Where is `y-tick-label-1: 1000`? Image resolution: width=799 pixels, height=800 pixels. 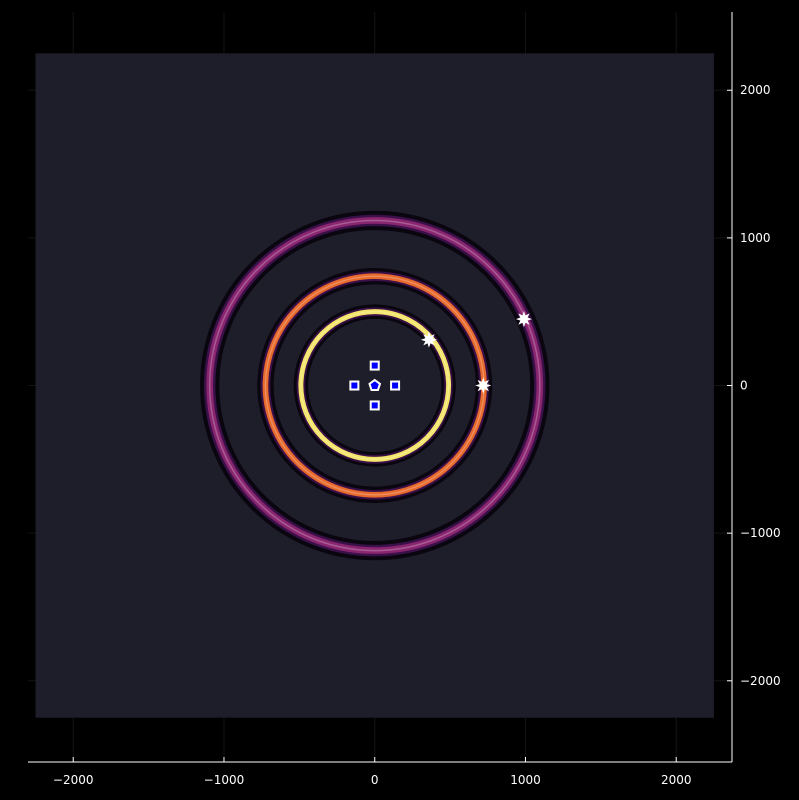
y-tick-label-1: 1000 is located at coordinates (755, 238).